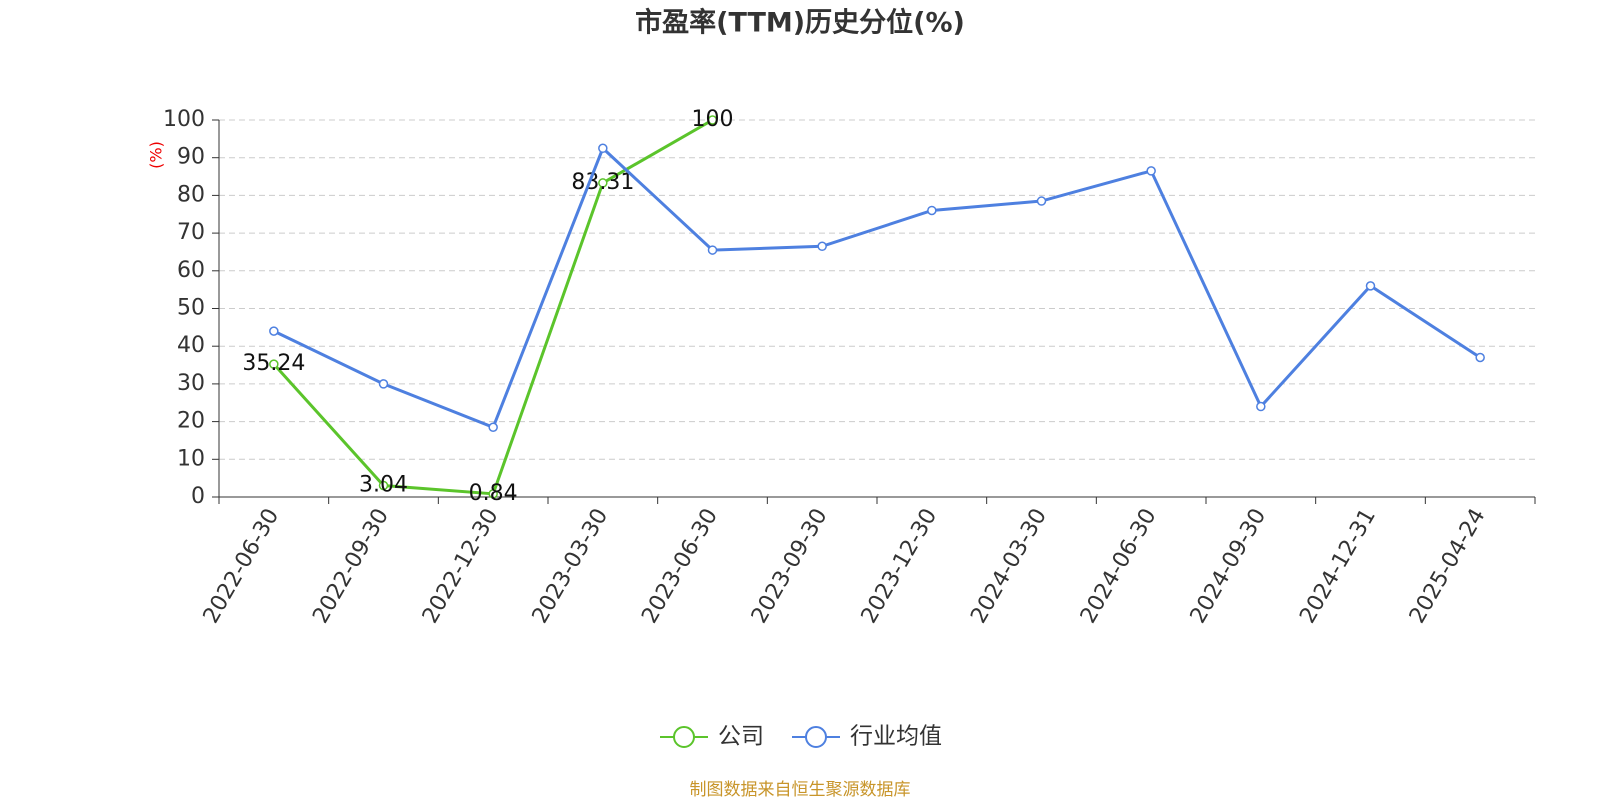 The width and height of the screenshot is (1600, 800). I want to click on x-tick-label: 2025-04-24, so click(1448, 566).